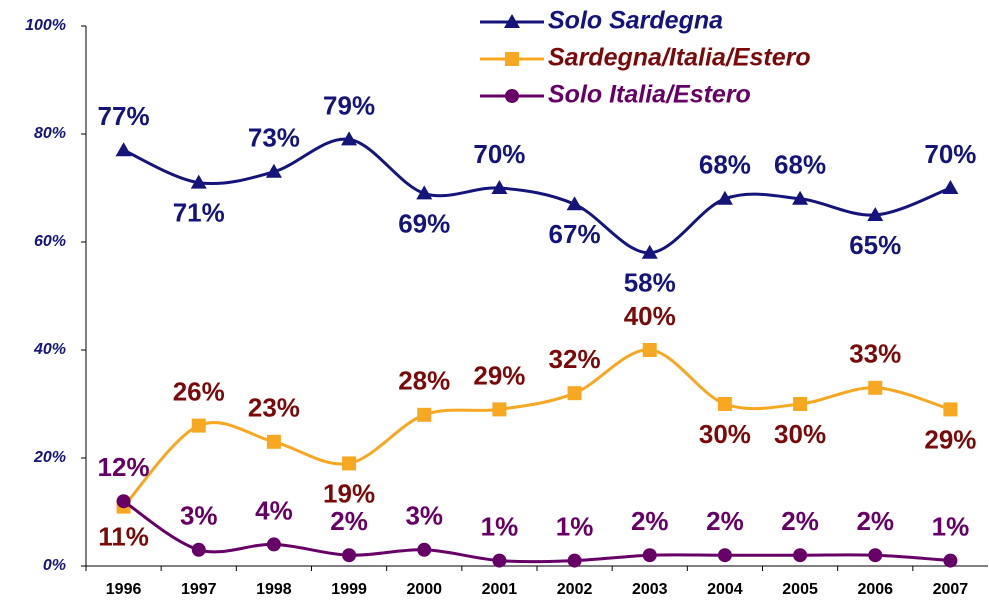 This screenshot has height=608, width=989. What do you see at coordinates (349, 589) in the screenshot?
I see `x-tick-label: 1999` at bounding box center [349, 589].